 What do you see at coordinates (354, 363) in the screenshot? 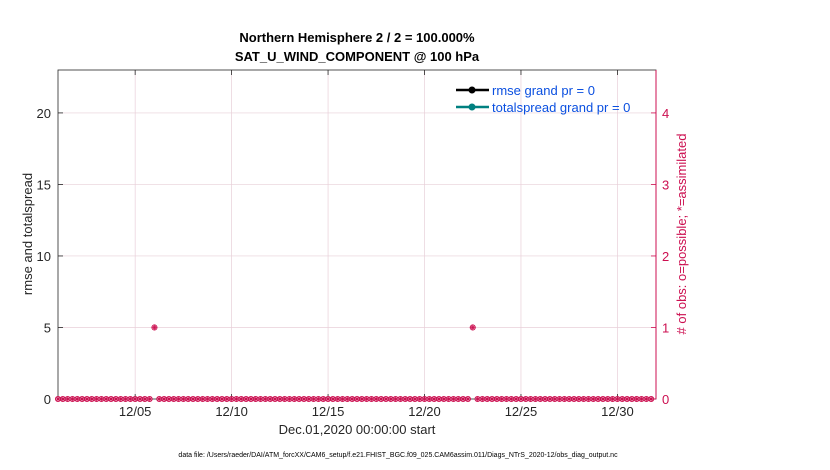
I see `obs-count-markers` at bounding box center [354, 363].